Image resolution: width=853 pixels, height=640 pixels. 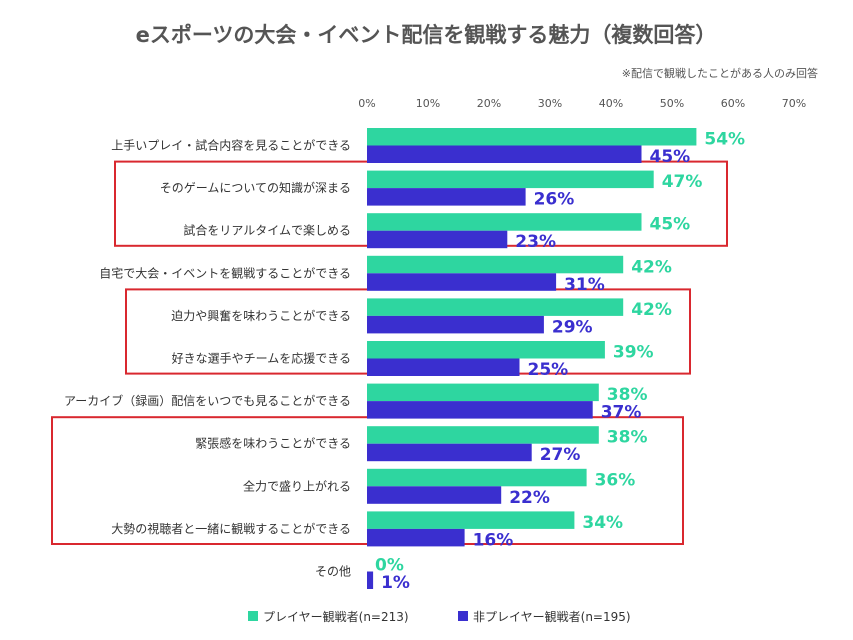 What do you see at coordinates (336, 617) in the screenshot?
I see `legend-label-player: プレイヤー観戦者(n=213)` at bounding box center [336, 617].